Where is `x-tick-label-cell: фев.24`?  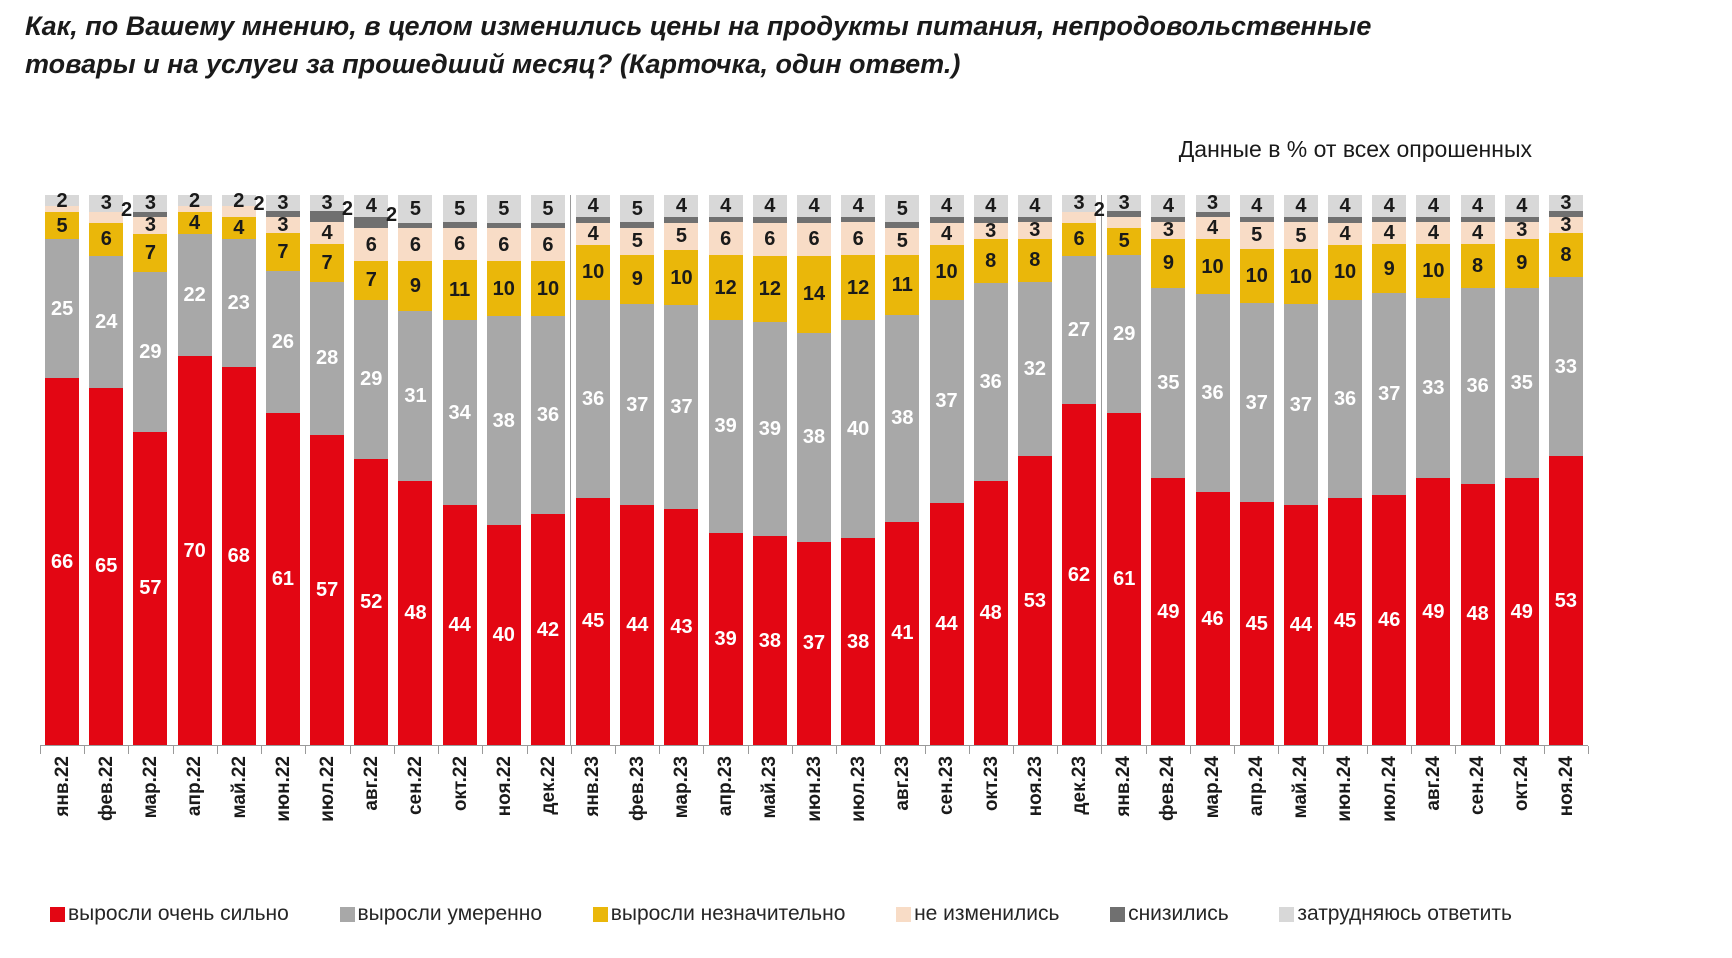
x-tick-label-cell: фев.24 is located at coordinates (1168, 812).